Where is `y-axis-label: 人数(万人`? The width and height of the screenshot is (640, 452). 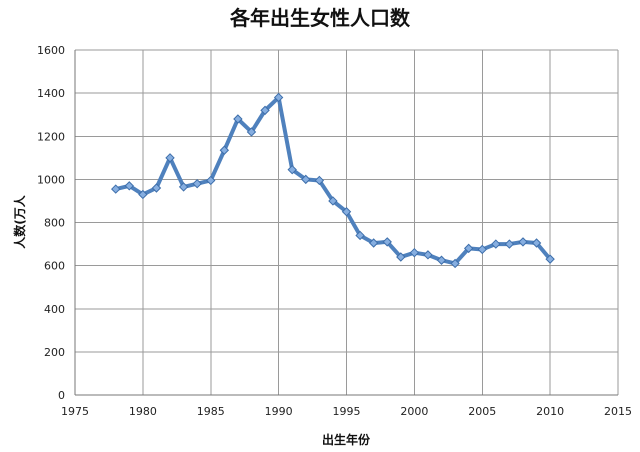
y-axis-label: 人数(万人 is located at coordinates (19, 221).